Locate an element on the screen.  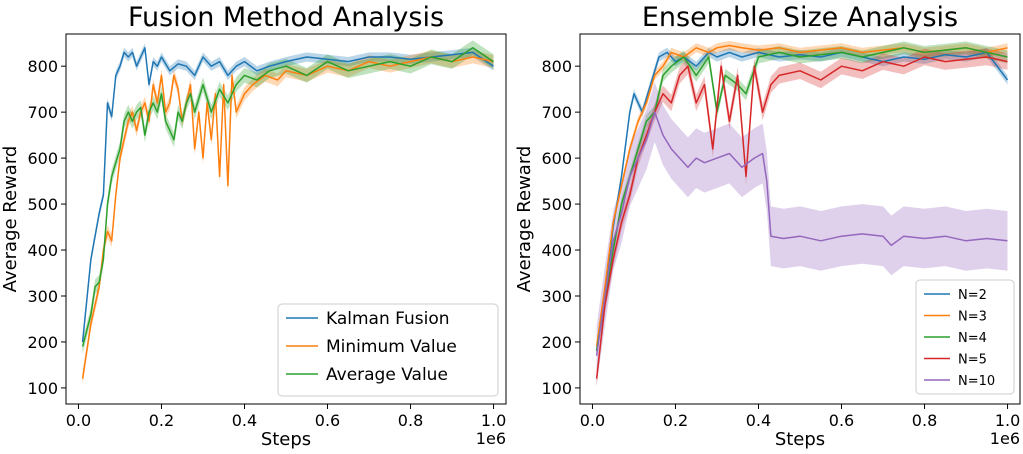
legend: N=2 N=3 N=4 N=5 N=10 is located at coordinates (965, 337).